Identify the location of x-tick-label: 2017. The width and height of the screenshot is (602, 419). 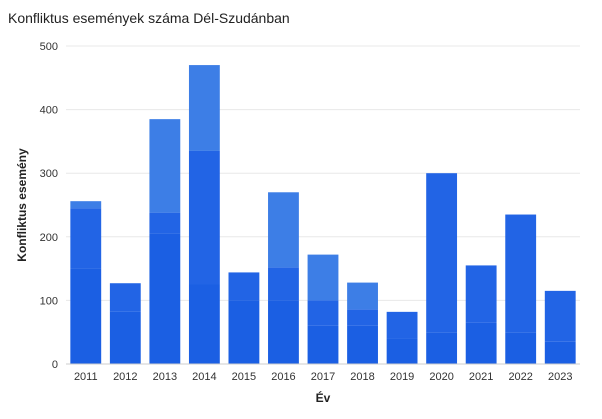
(323, 377).